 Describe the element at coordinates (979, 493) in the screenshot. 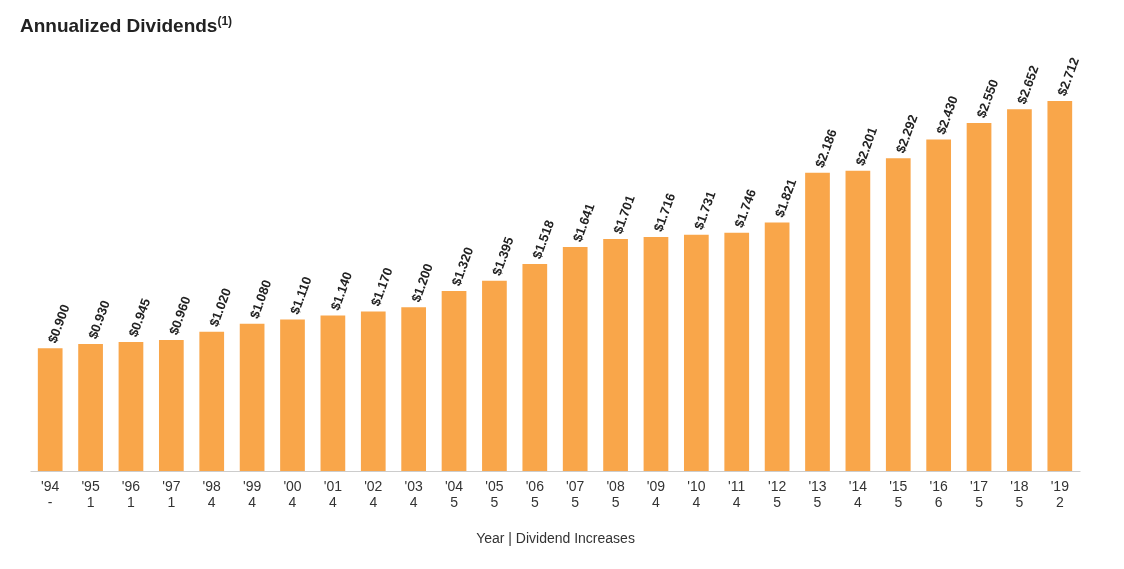

I see `x-tick-label: '17 5` at that location.